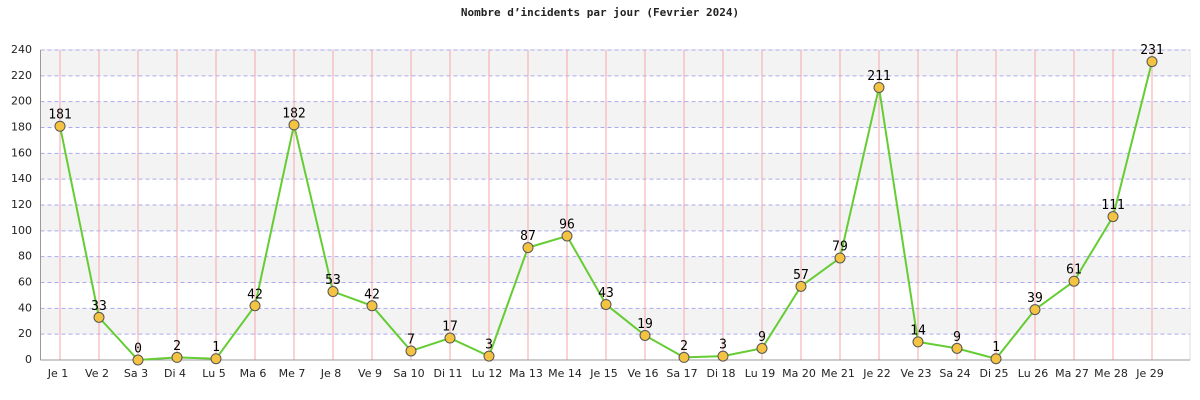  Describe the element at coordinates (21, 152) in the screenshot. I see `y-tick-label: 160` at that location.